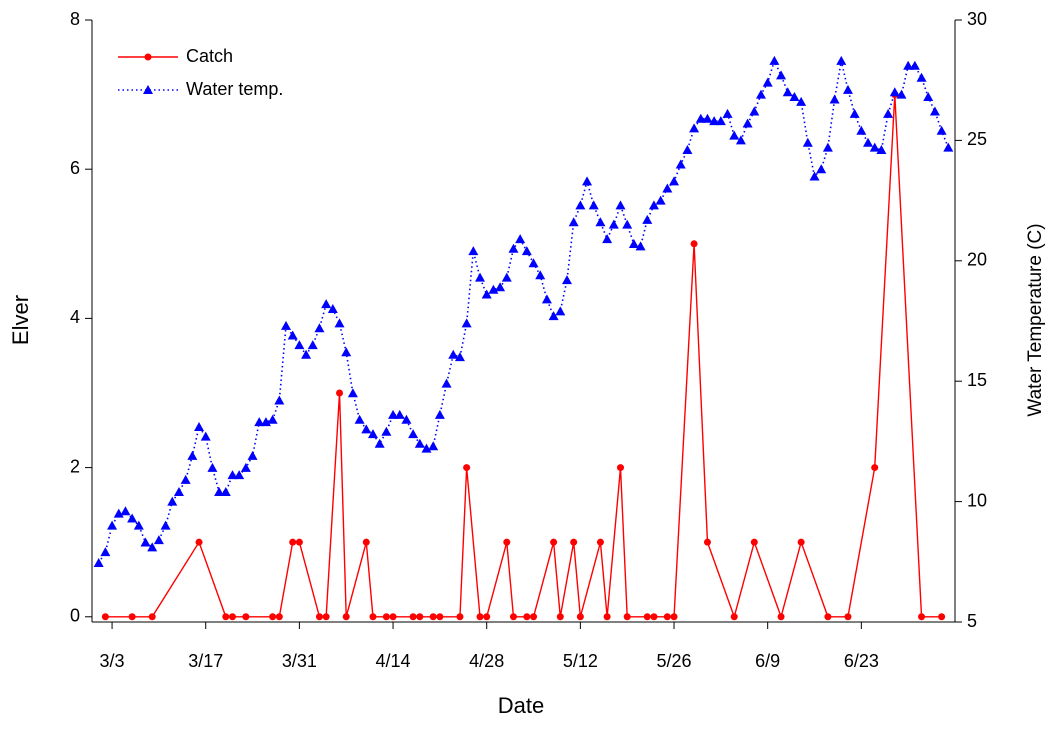 The image size is (1056, 730). Describe the element at coordinates (205, 661) in the screenshot. I see `x-tick-label: 3/17` at that location.